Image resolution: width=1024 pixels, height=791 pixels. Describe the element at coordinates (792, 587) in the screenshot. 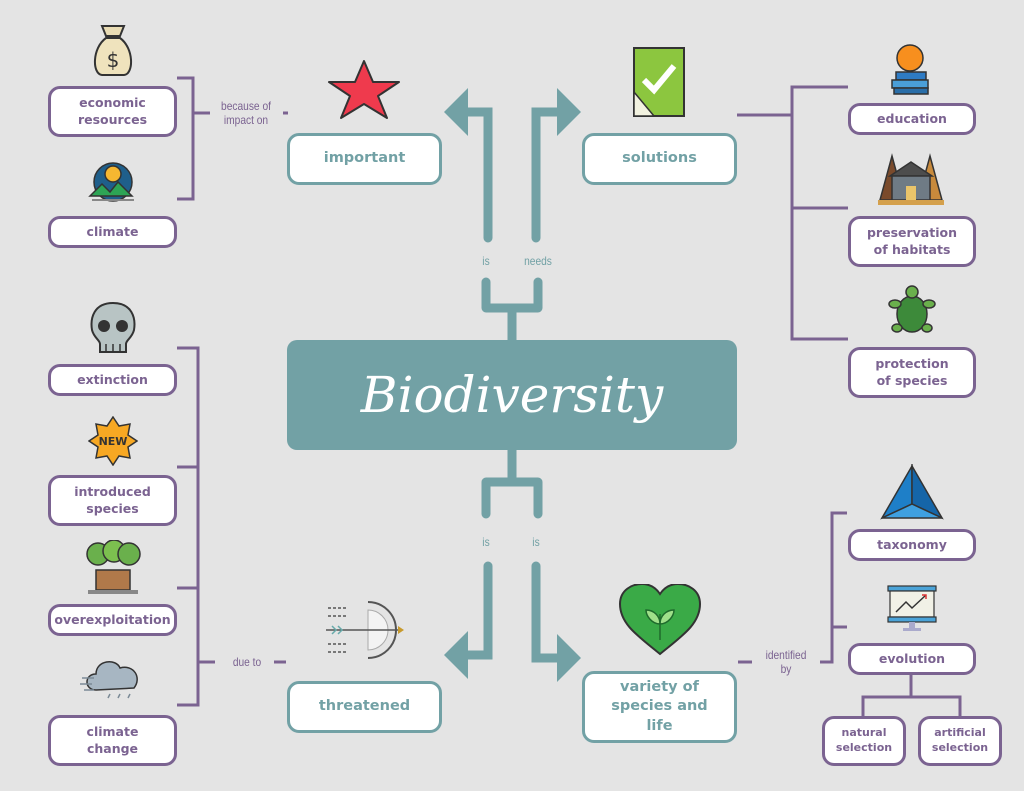

I see `bracket-variety` at that location.